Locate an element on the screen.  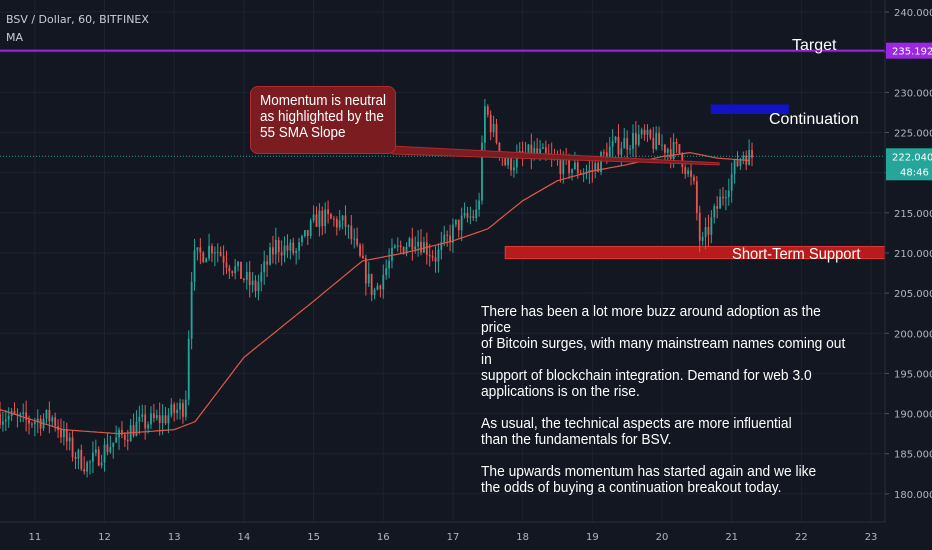
time-tick-label: 16 is located at coordinates (383, 537).